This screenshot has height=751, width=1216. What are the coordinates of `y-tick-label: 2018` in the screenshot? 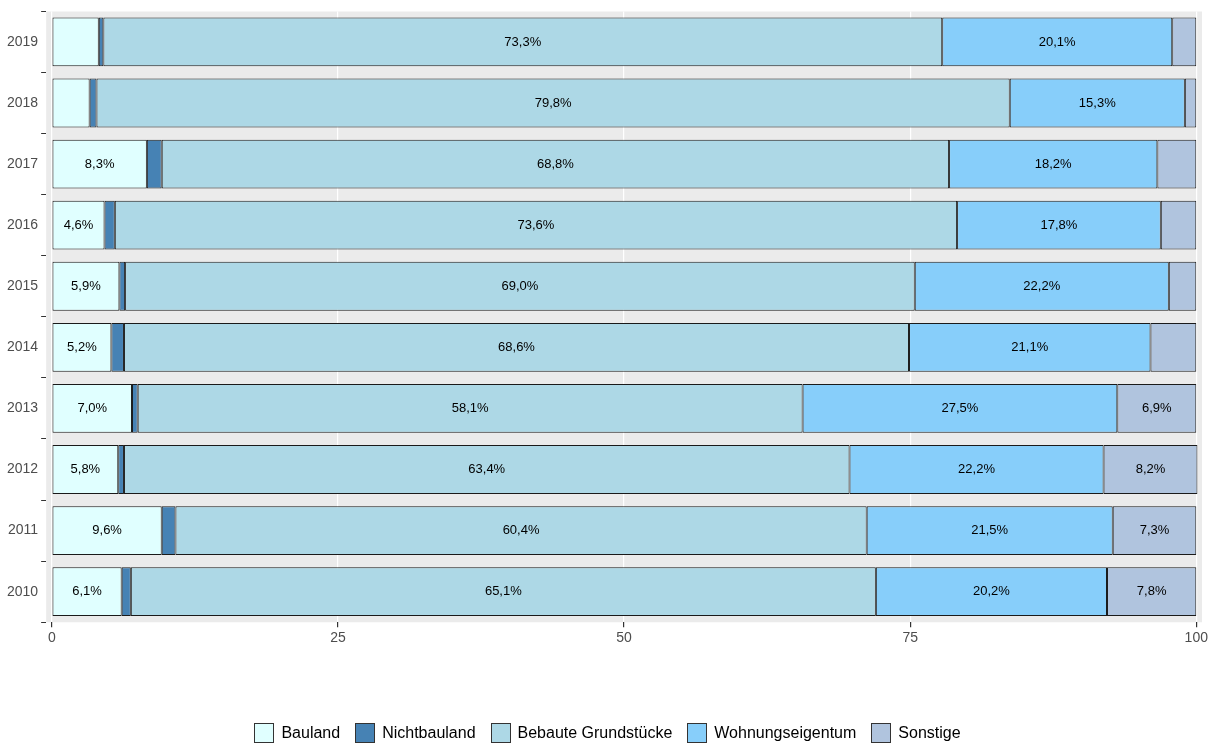 It's located at (22, 101).